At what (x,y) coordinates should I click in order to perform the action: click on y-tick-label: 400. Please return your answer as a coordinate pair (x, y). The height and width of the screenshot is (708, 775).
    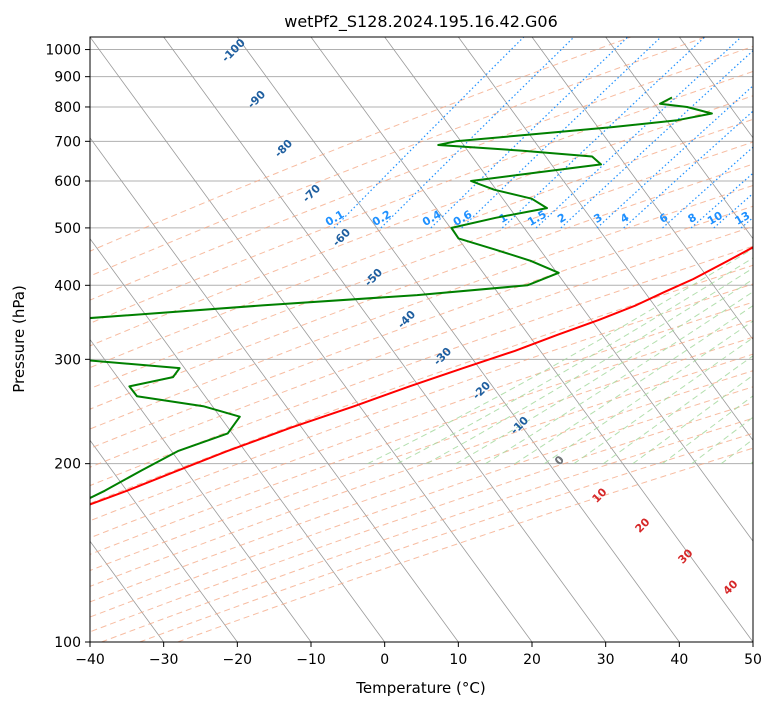
    Looking at the image, I should click on (67, 286).